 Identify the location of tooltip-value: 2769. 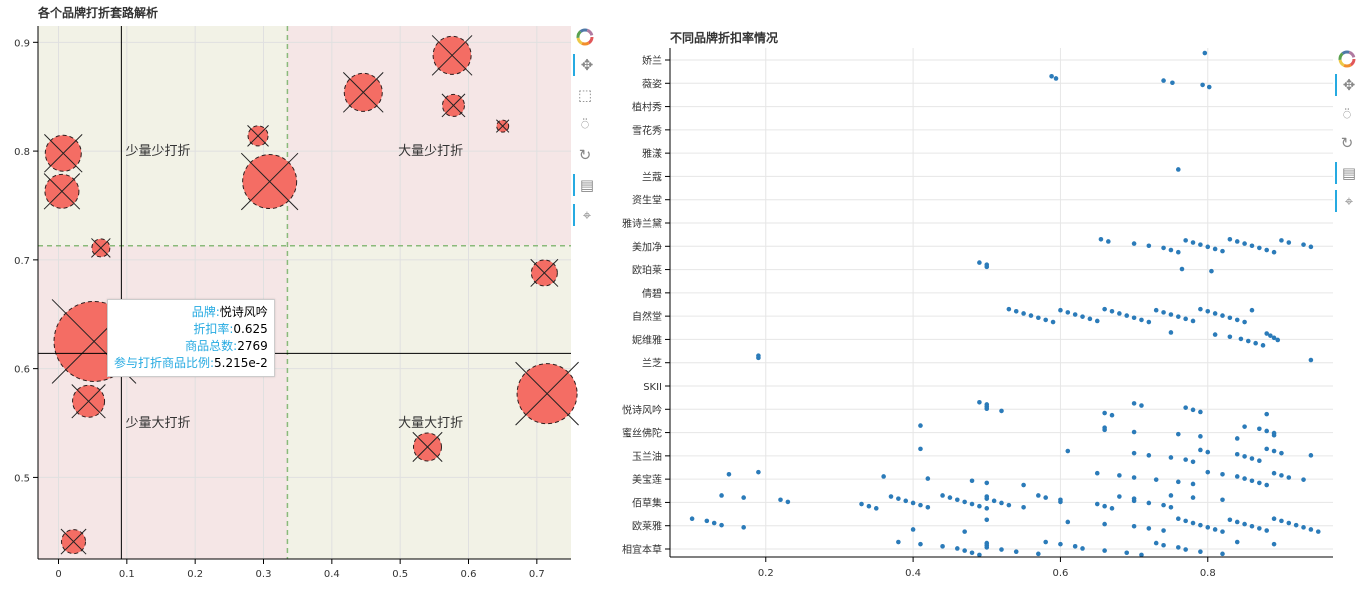
(252, 346).